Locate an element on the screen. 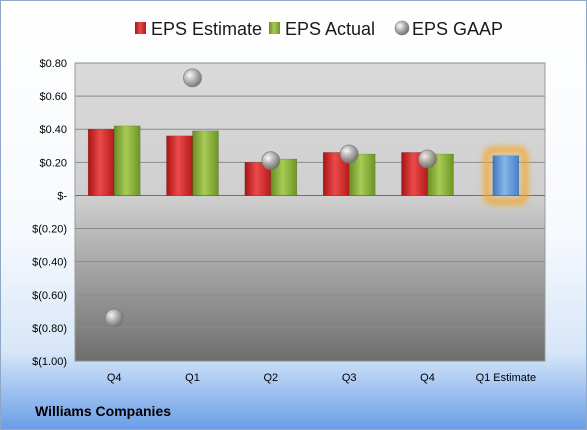 This screenshot has width=587, height=430. y-tick-label: $0.20 is located at coordinates (53, 163).